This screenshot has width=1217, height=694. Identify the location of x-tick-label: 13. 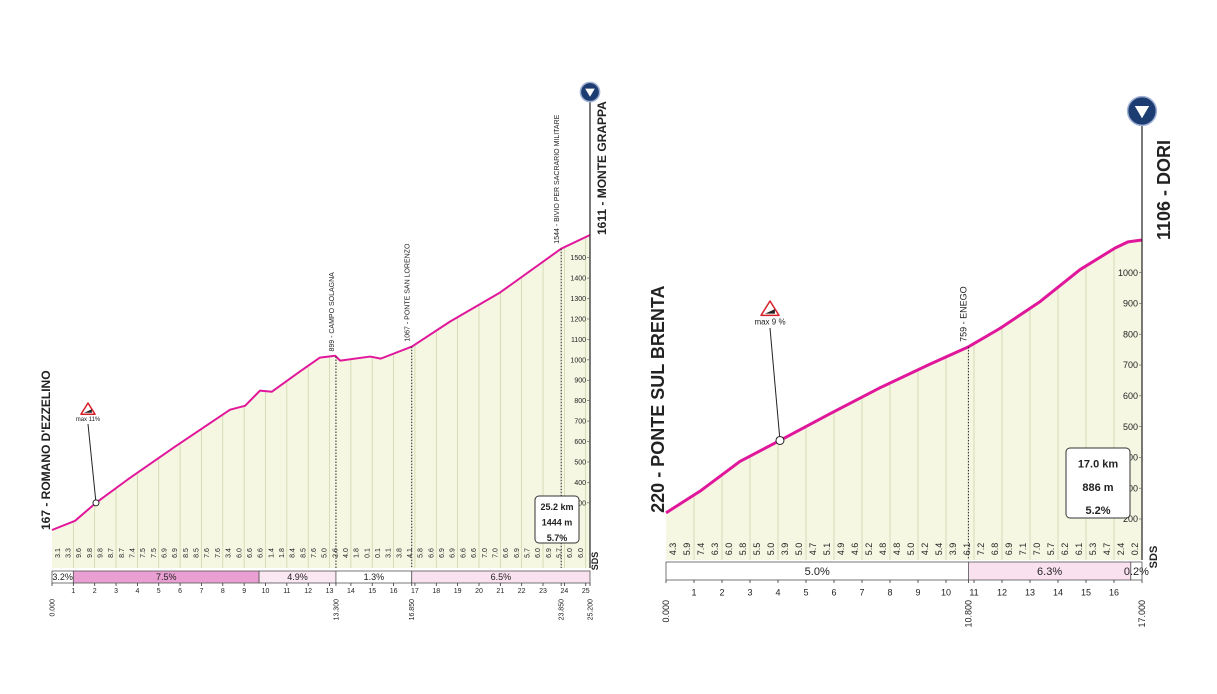
(1030, 593).